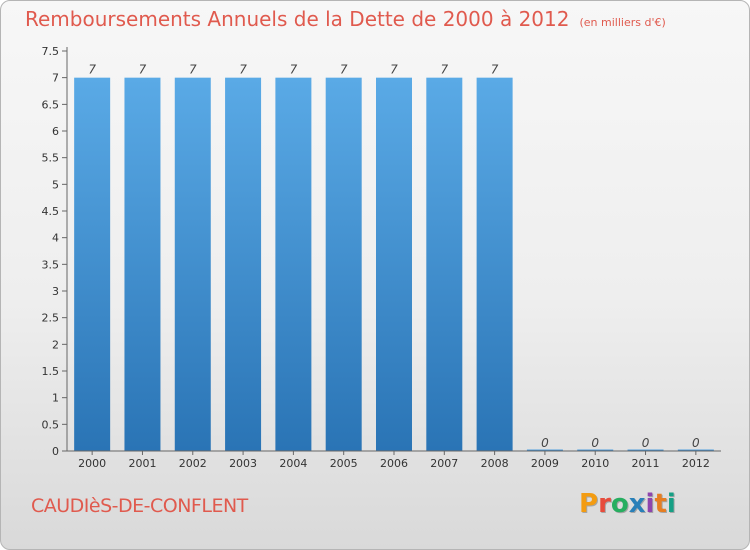 Image resolution: width=750 pixels, height=550 pixels. Describe the element at coordinates (51, 264) in the screenshot. I see `y-tick-label: 3.5` at that location.